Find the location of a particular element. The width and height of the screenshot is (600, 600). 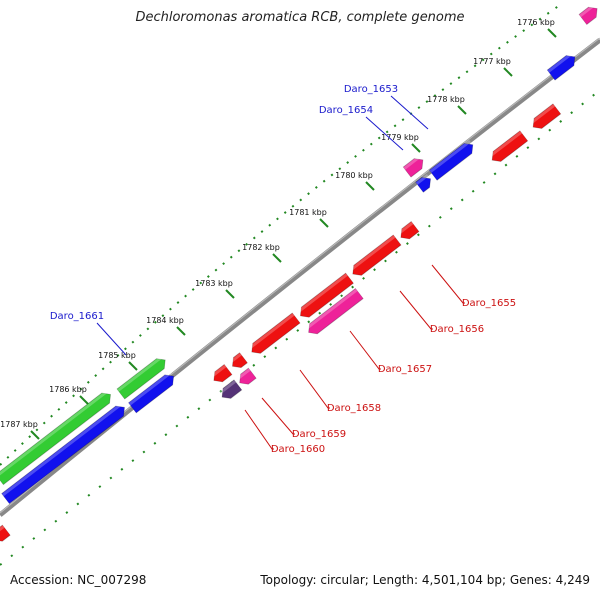

gene-daro-1661b is located at coordinates (151, 392).